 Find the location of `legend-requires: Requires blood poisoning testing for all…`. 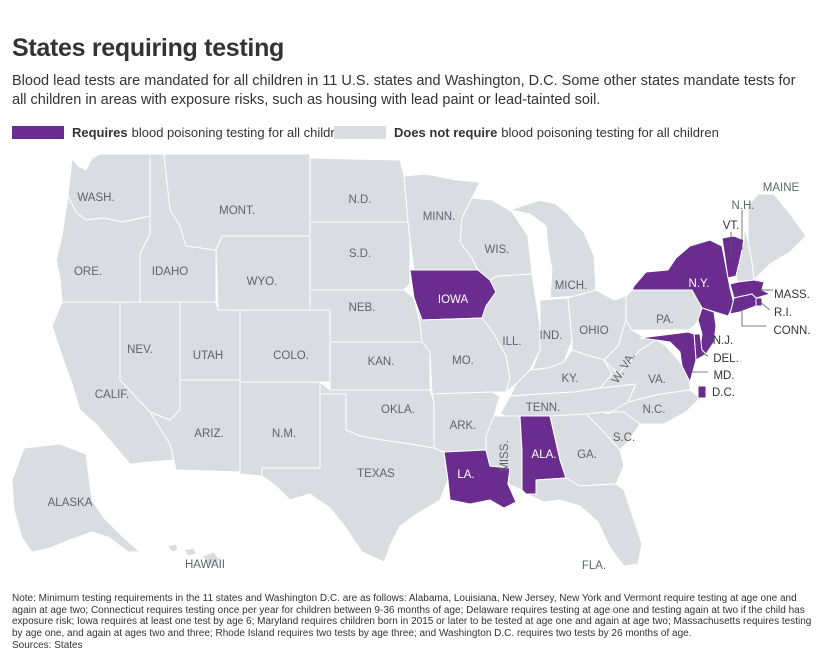

legend-requires: Requires blood poisoning testing for all… is located at coordinates (180, 132).